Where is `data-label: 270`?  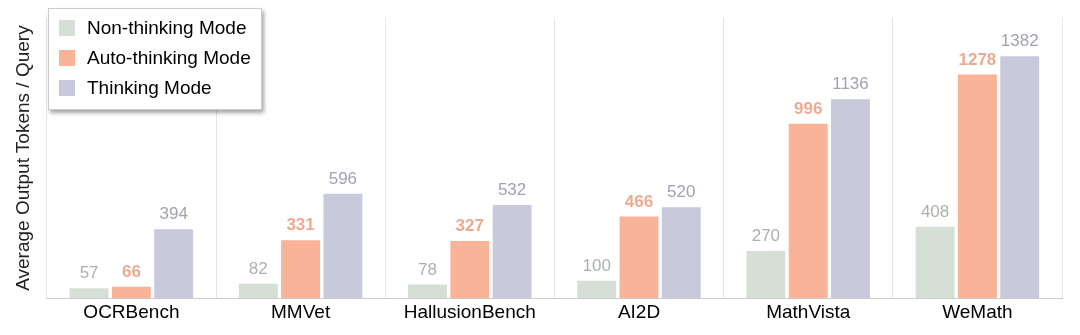
data-label: 270 is located at coordinates (766, 236).